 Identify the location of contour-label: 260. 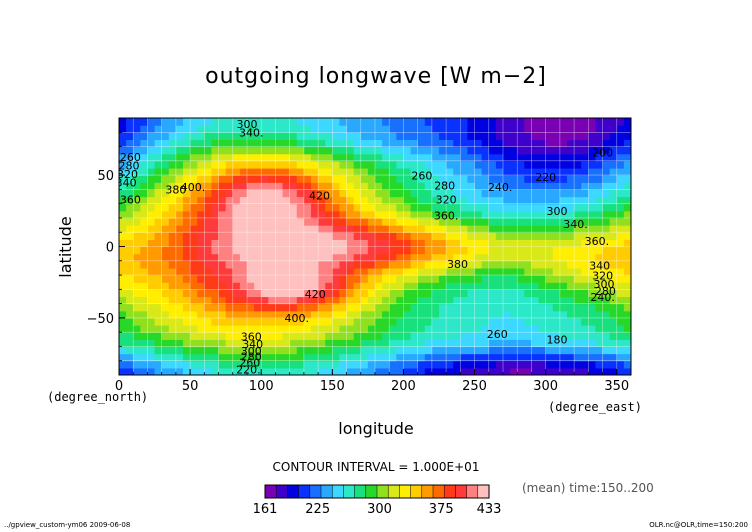
(497, 334).